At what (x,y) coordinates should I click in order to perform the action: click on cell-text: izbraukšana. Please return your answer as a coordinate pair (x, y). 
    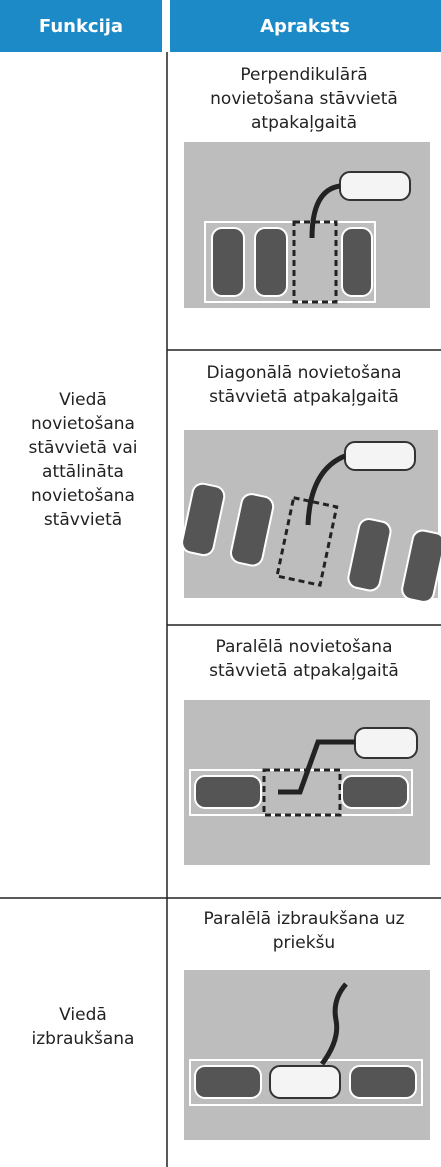
    Looking at the image, I should click on (83, 1039).